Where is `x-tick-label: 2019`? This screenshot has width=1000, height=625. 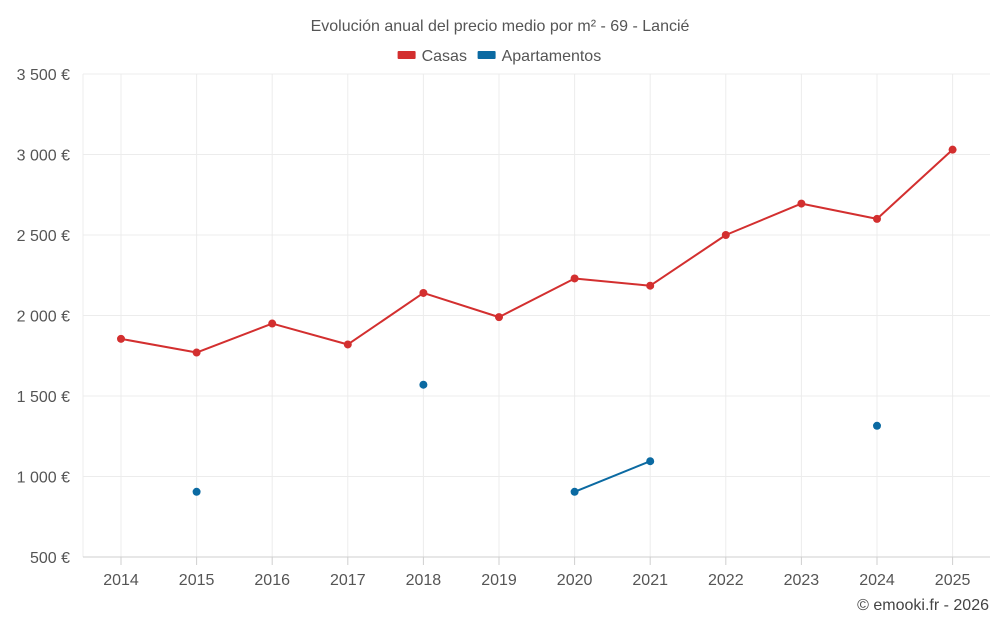 x-tick-label: 2019 is located at coordinates (499, 580).